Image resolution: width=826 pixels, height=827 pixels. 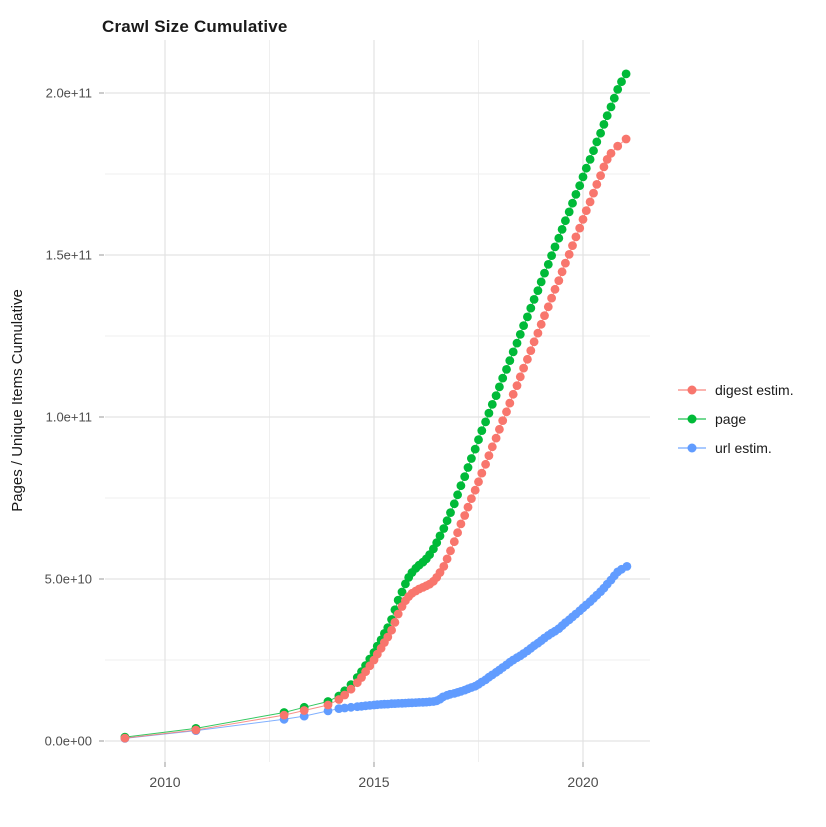 What do you see at coordinates (68, 579) in the screenshot?
I see `y-tick-label: 5.0e+10` at bounding box center [68, 579].